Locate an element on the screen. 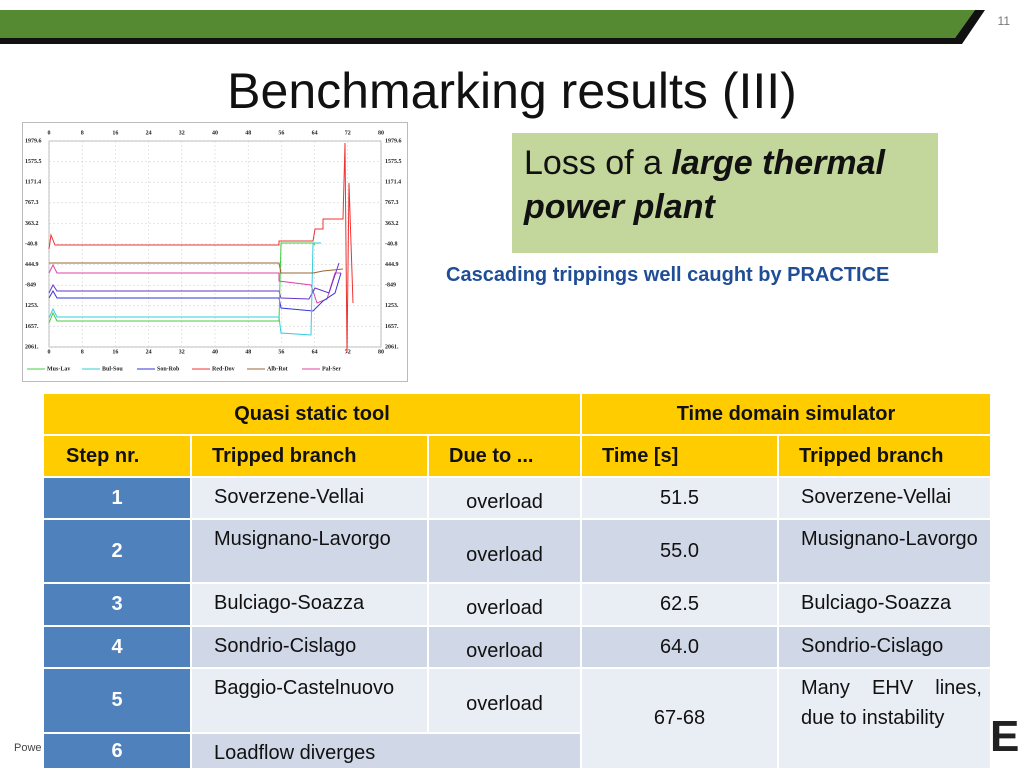 Image resolution: width=1024 pixels, height=770 pixels. table-cell: Loadflow diverges is located at coordinates (386, 751).